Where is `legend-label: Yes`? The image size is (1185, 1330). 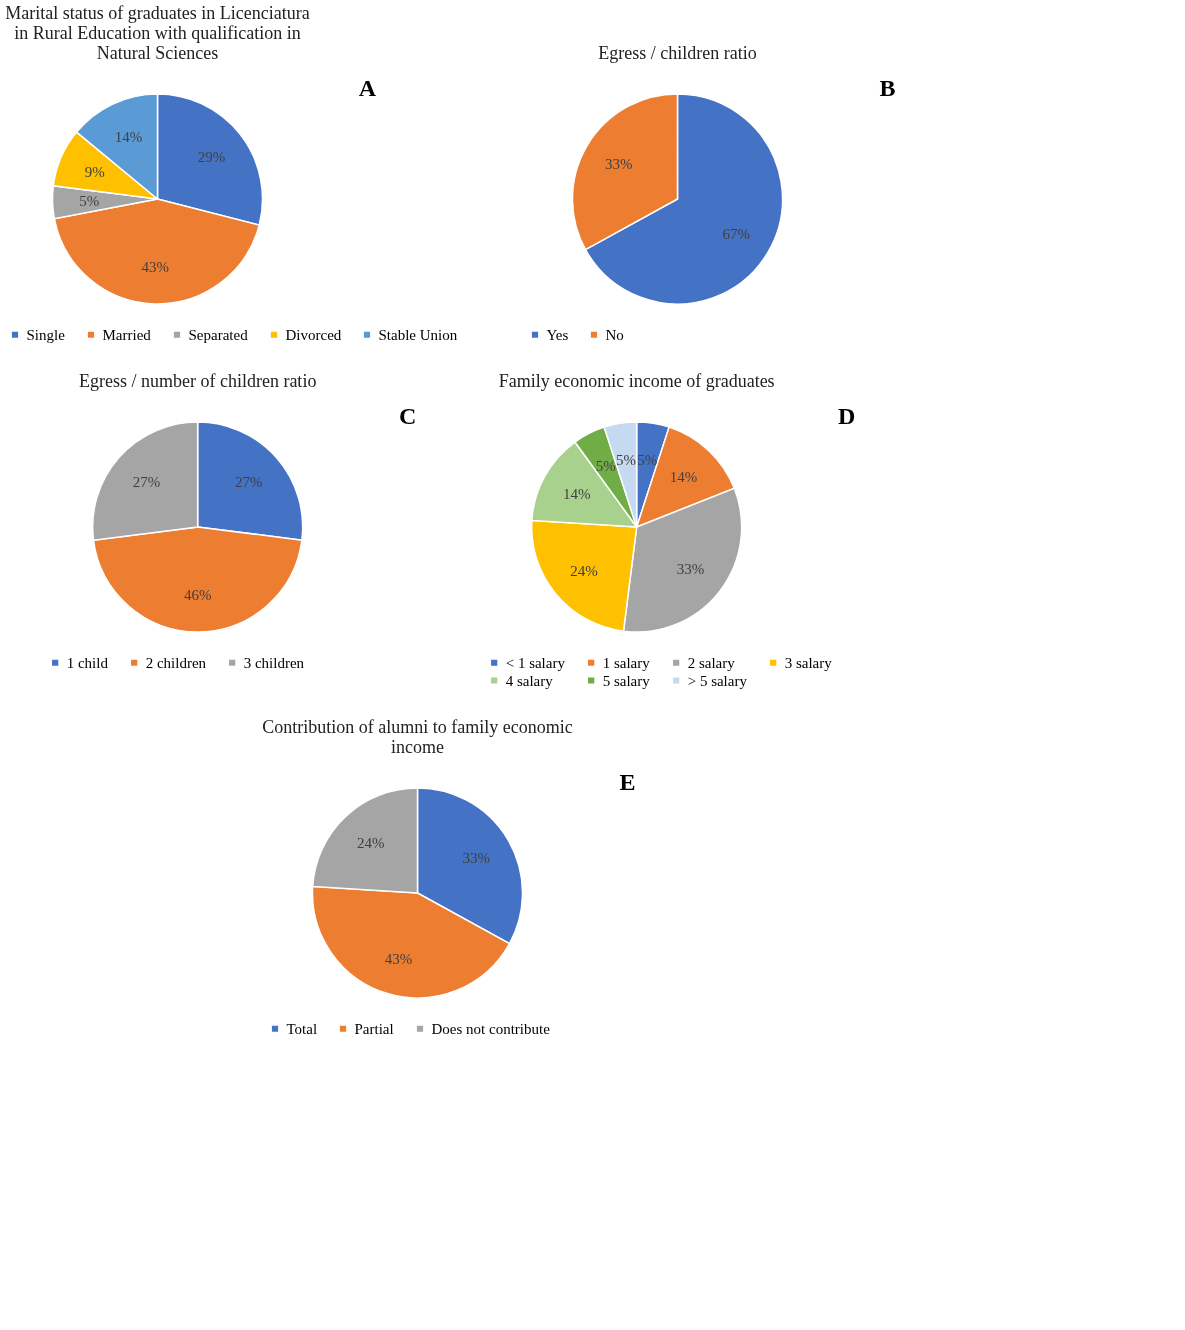
legend-label: Yes is located at coordinates (557, 334).